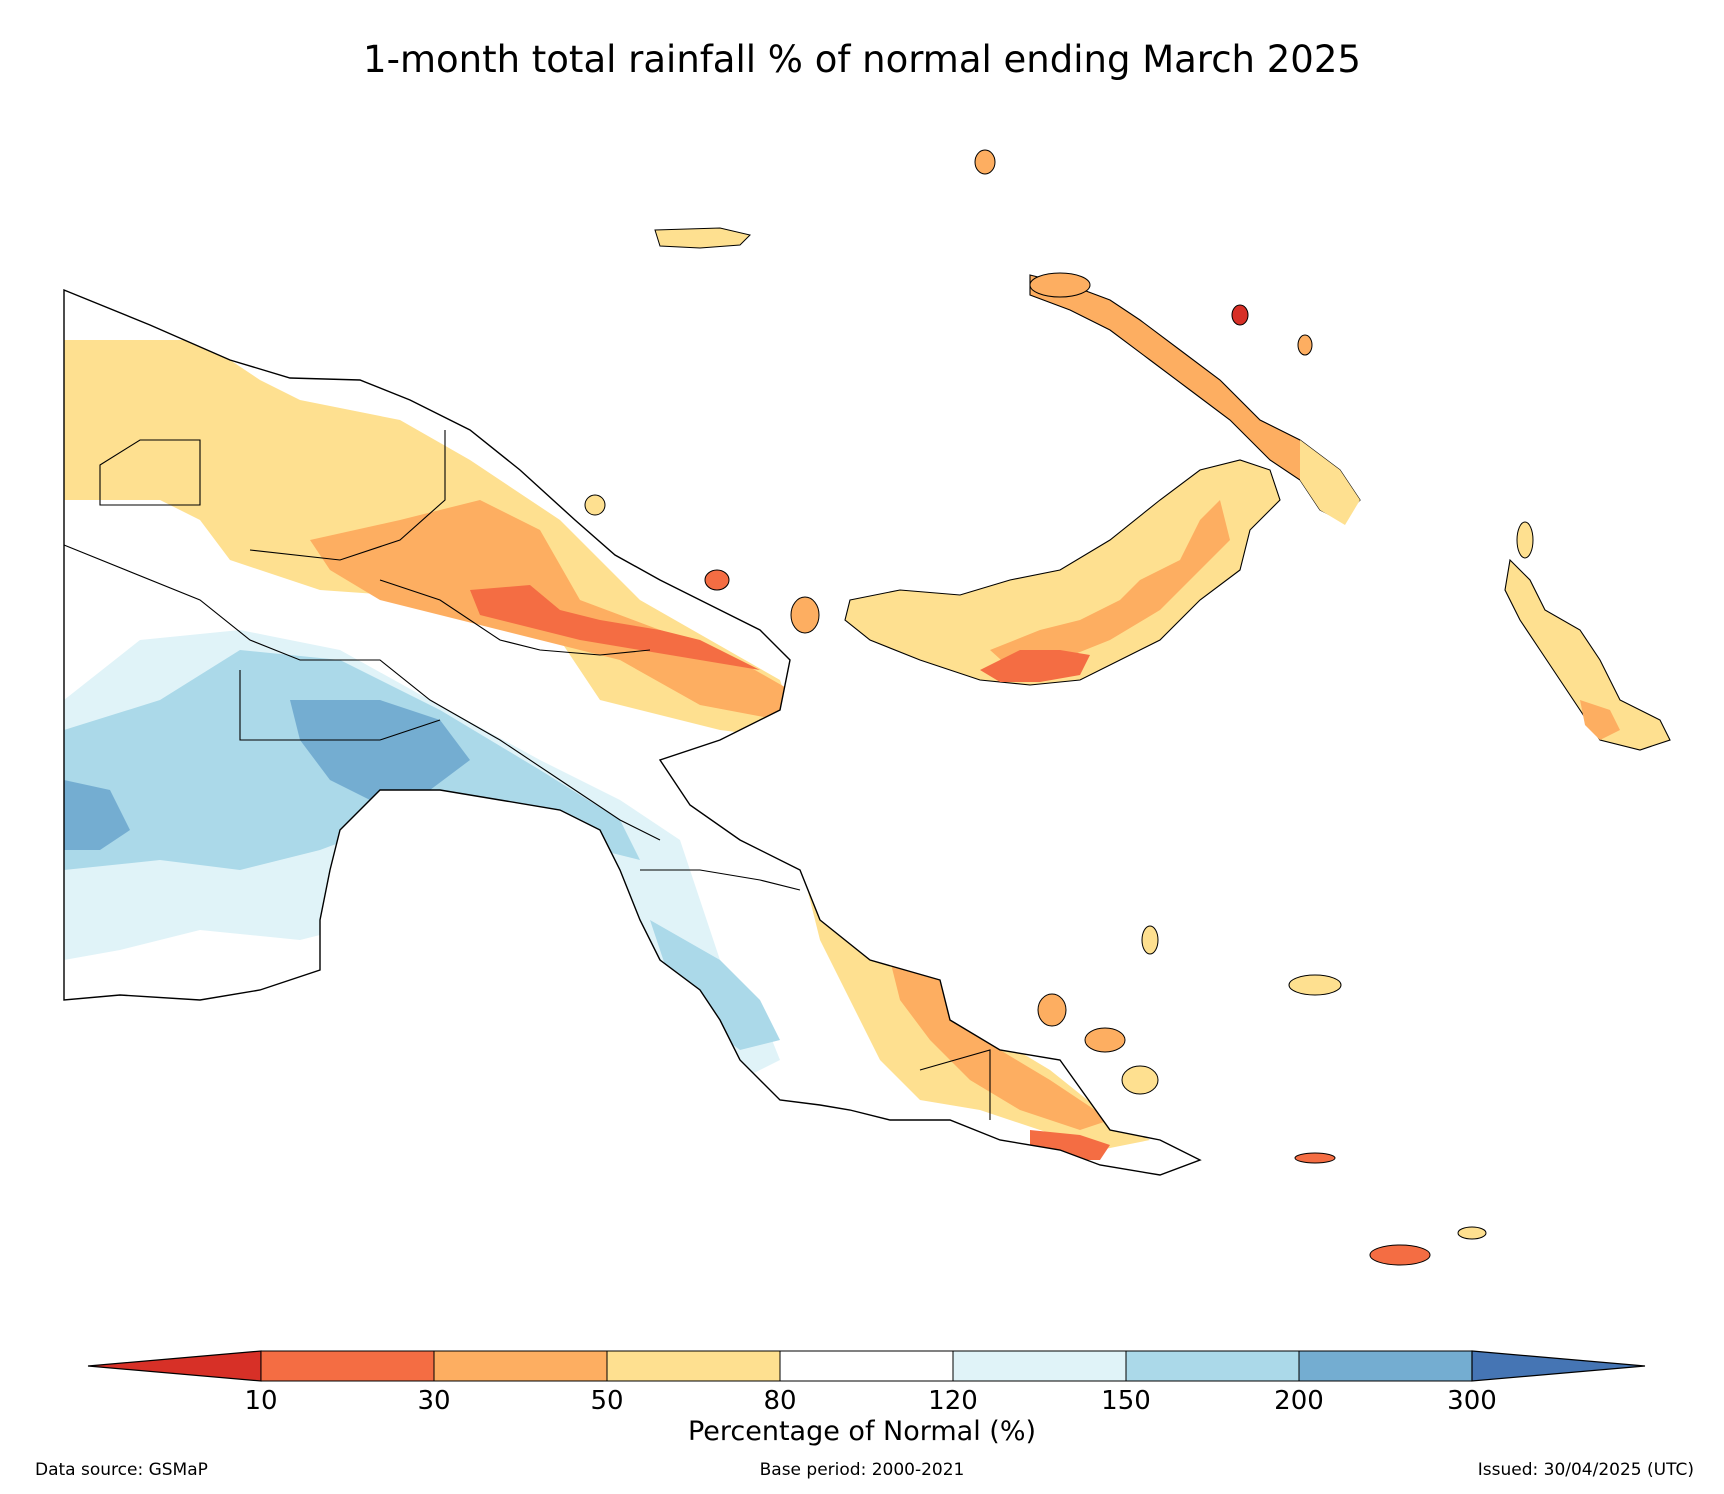 The height and width of the screenshot is (1494, 1724). Describe the element at coordinates (1330, 482) in the screenshot. I see `new-ireland-south` at that location.